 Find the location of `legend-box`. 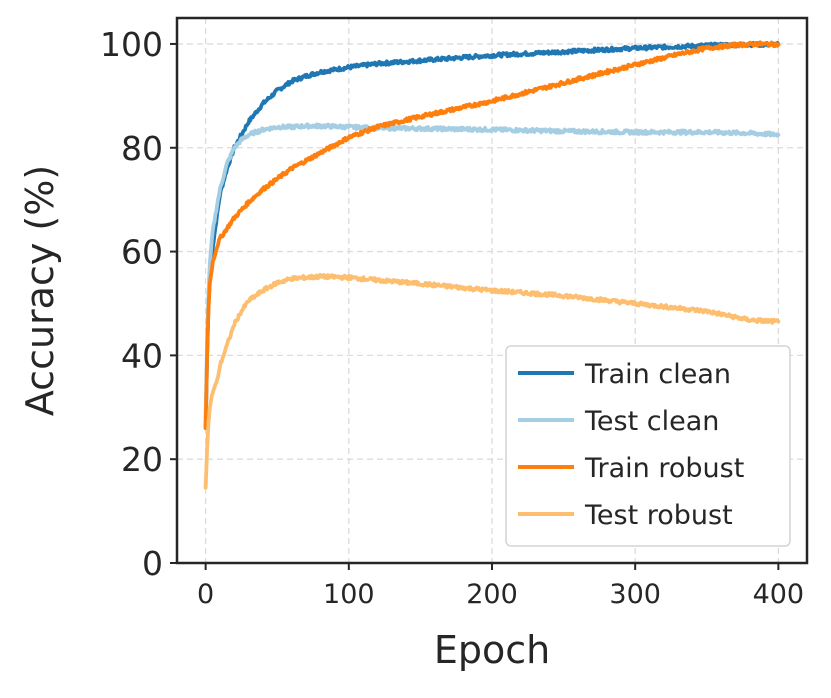

legend-box is located at coordinates (648, 446).